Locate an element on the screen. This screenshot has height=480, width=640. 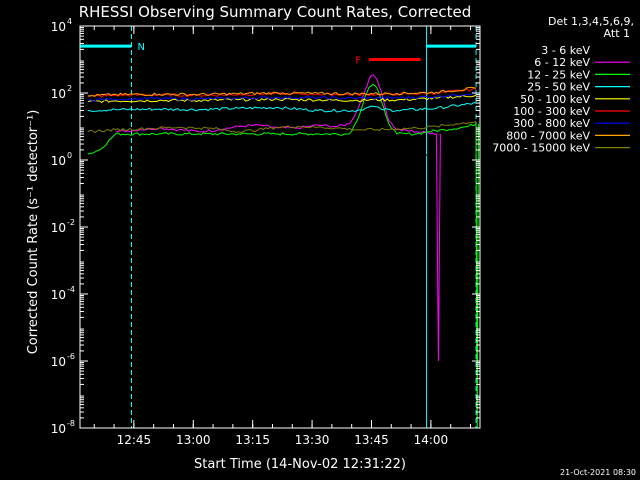
y-tick-exponent: 4 is located at coordinates (69, 21).